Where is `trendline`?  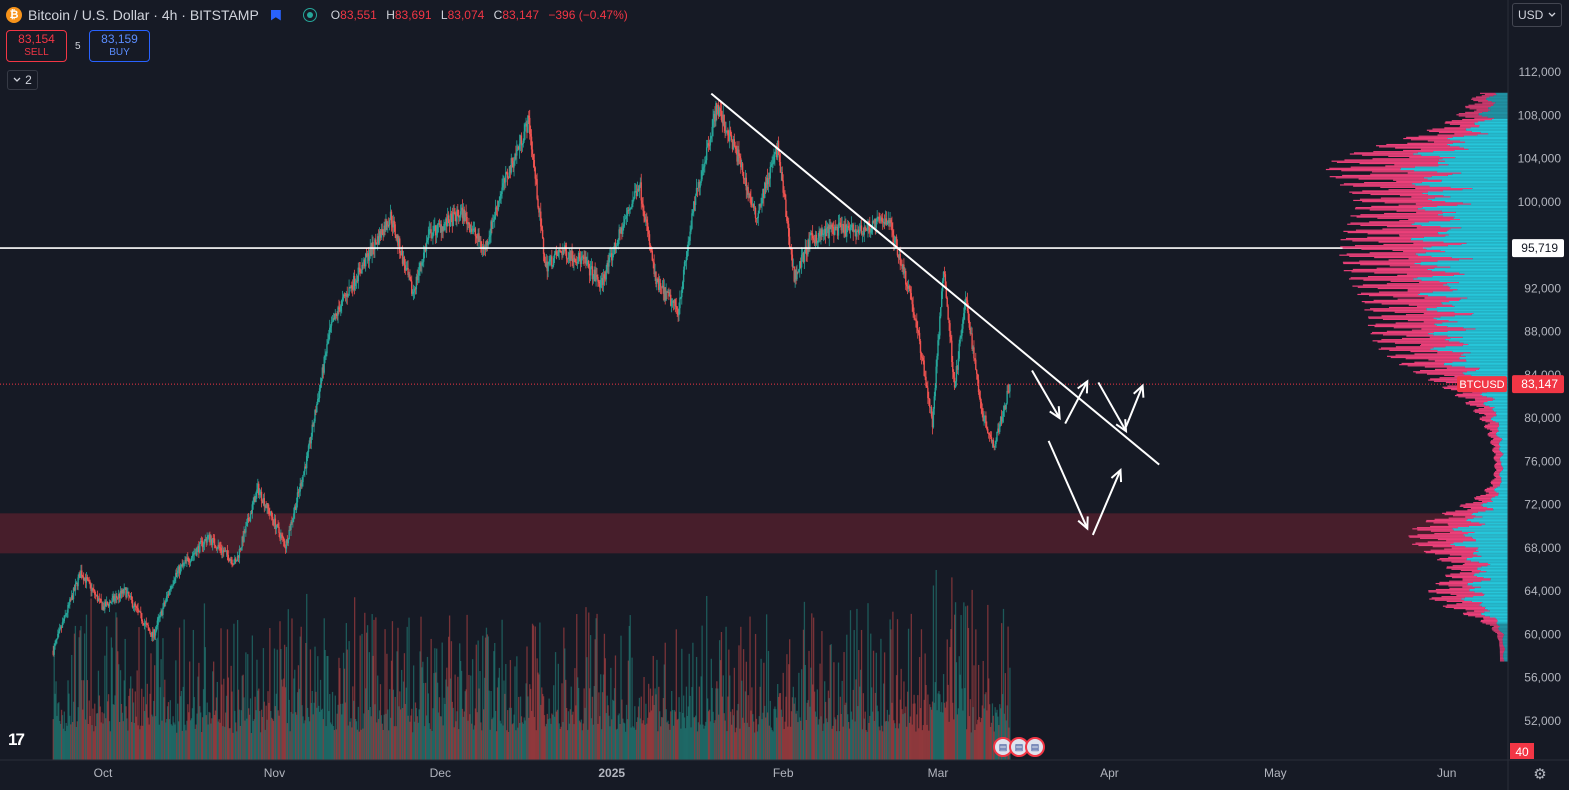 trendline is located at coordinates (935, 279).